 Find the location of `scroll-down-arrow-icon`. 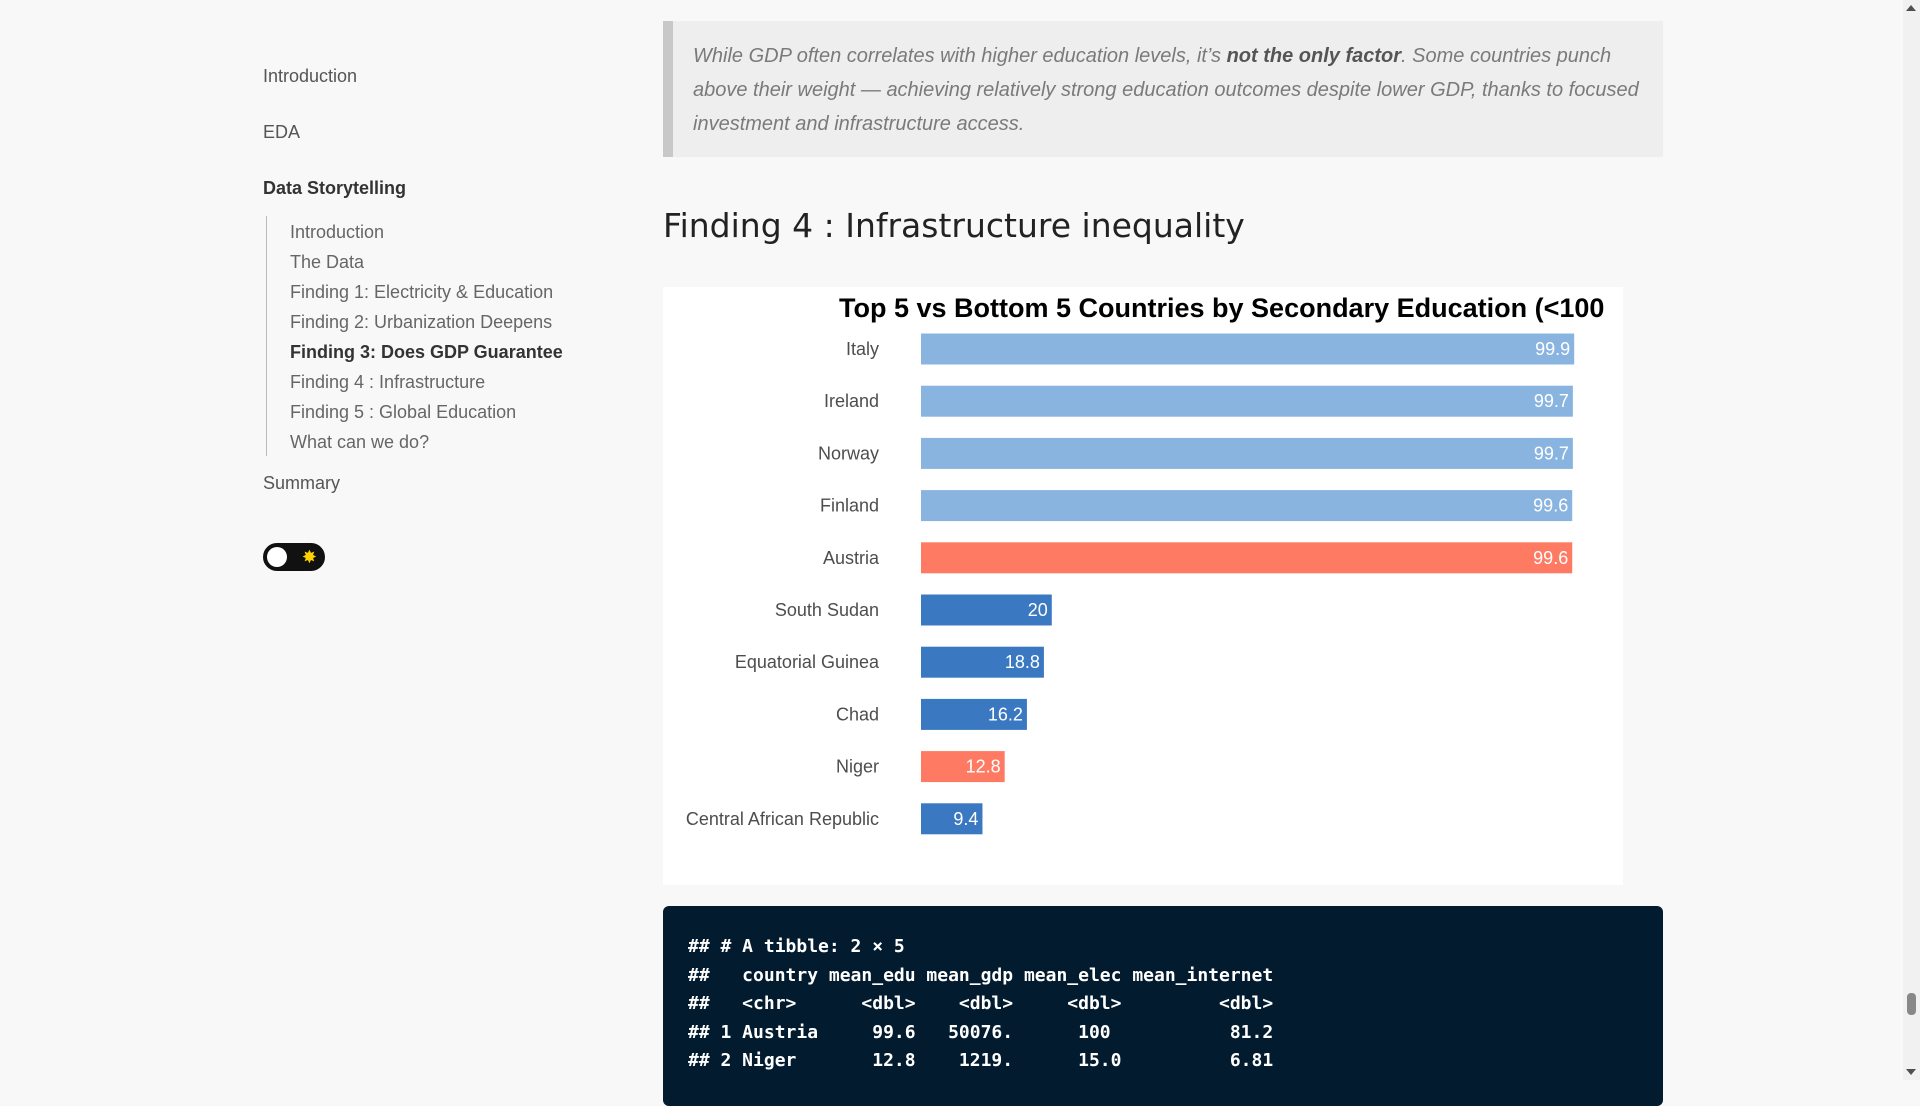

scroll-down-arrow-icon is located at coordinates (1911, 1072).